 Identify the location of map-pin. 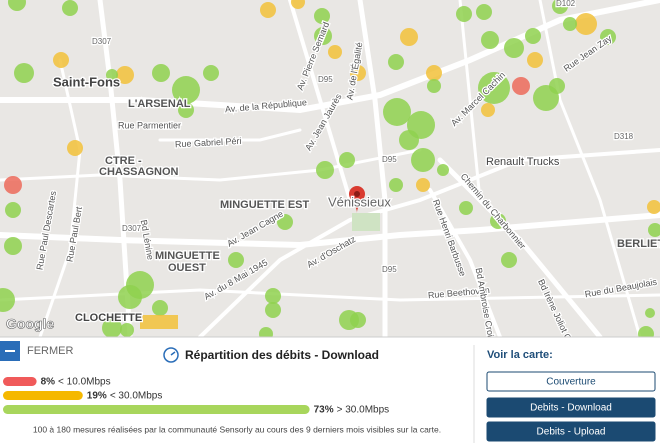
(357, 199).